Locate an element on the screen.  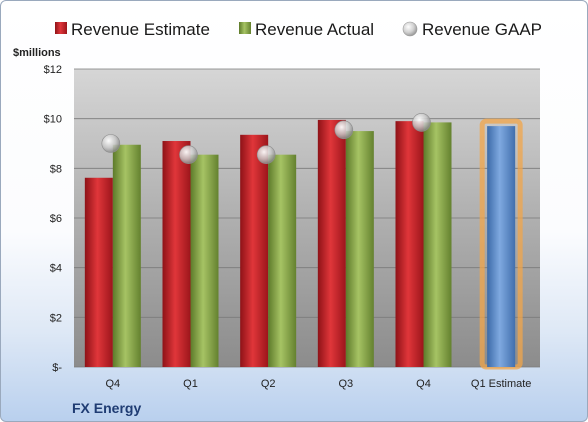
y-tick-label: $4 is located at coordinates (56, 269).